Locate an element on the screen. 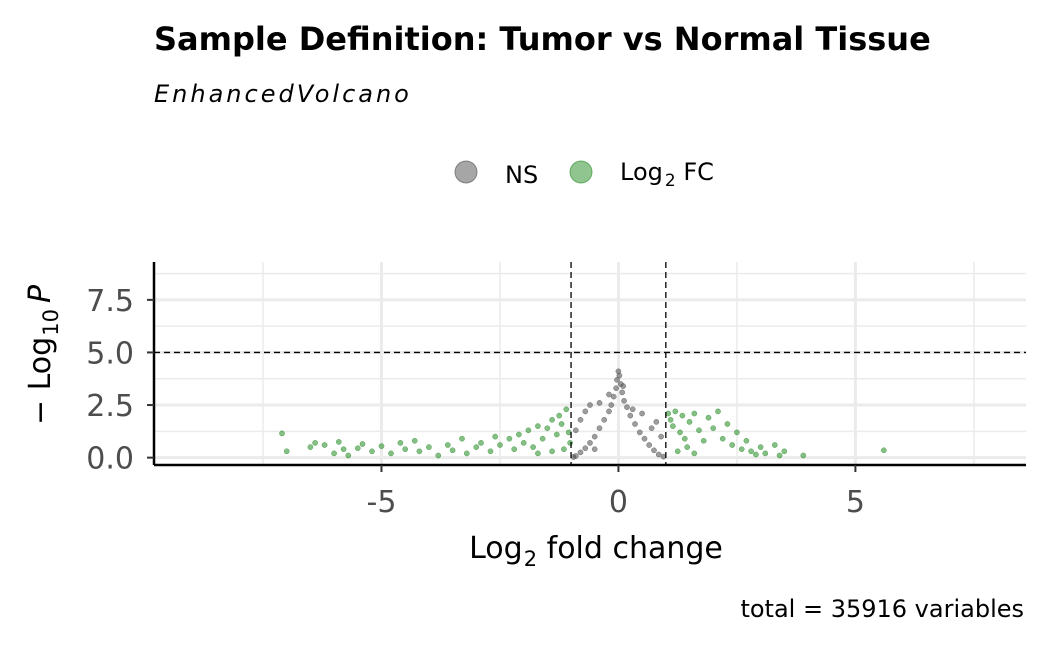  y-tick-label: 7.5 is located at coordinates (110, 301).